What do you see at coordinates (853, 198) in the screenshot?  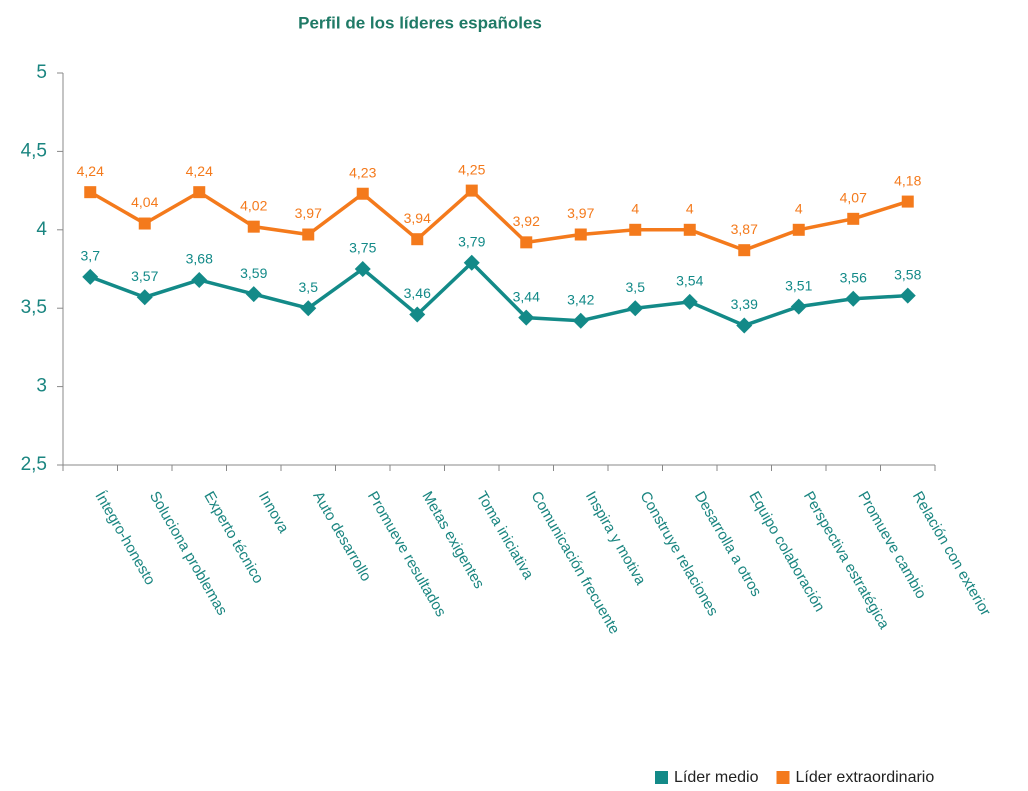 I see `data-label: 4,07` at bounding box center [853, 198].